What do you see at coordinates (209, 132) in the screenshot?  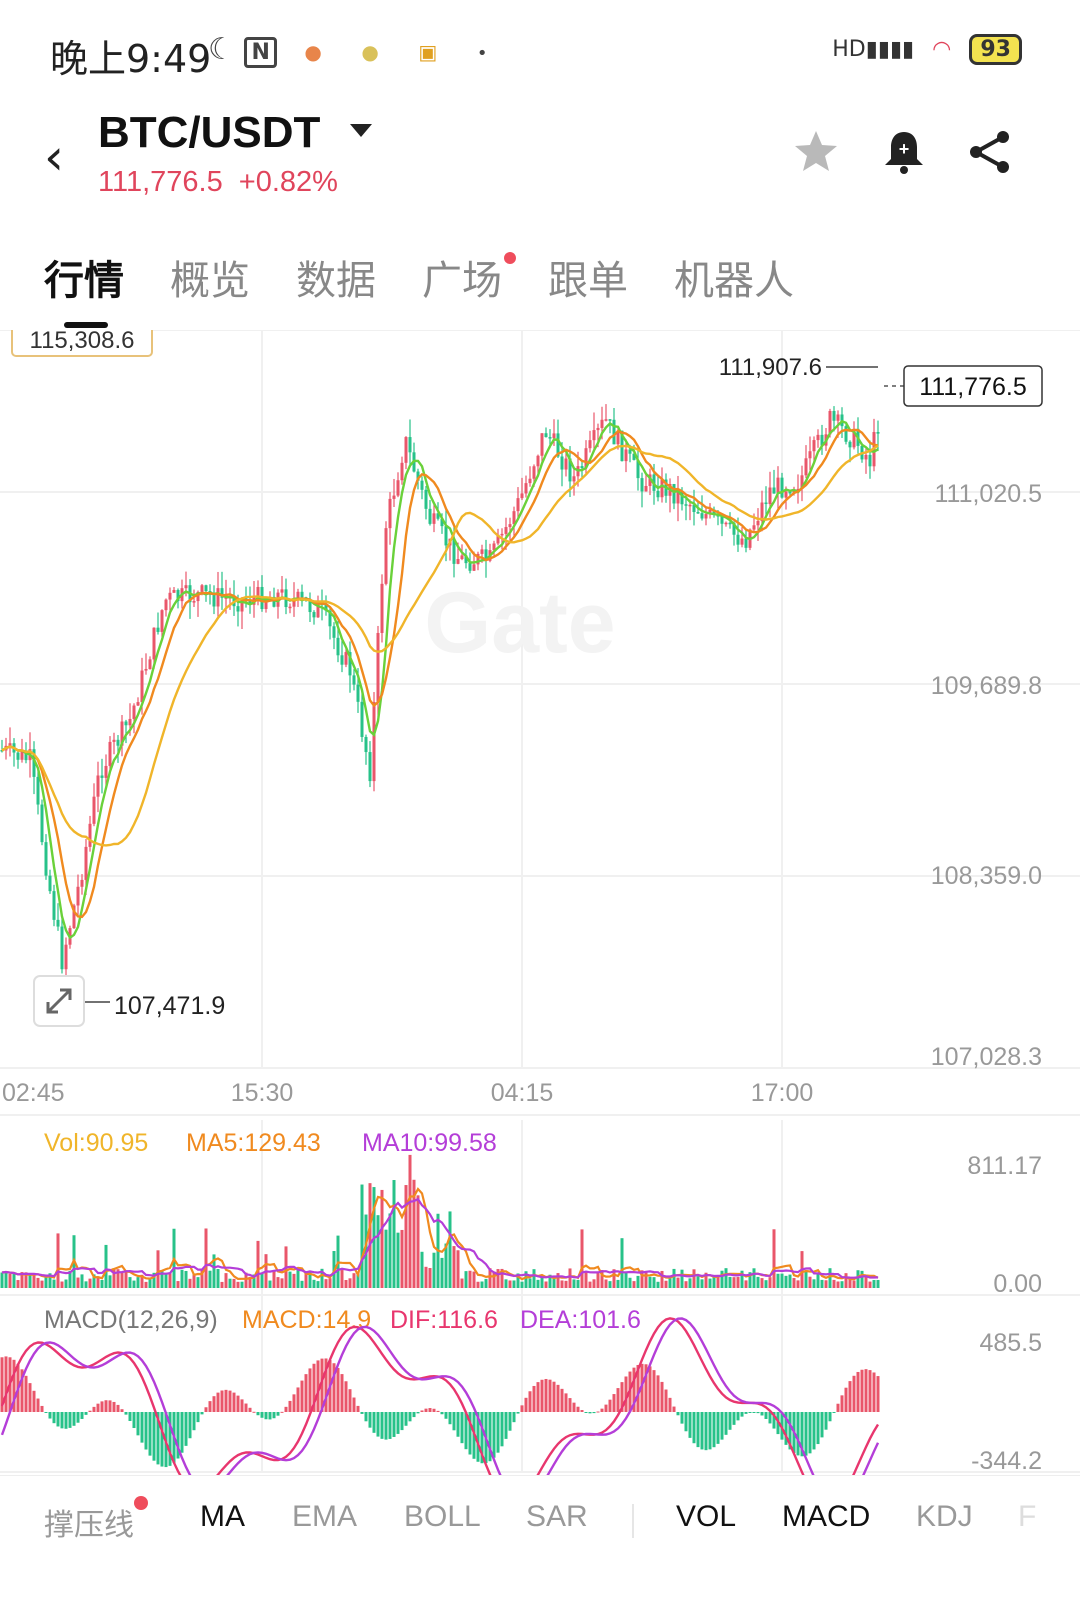 I see `pair-title: BTC/USDT` at bounding box center [209, 132].